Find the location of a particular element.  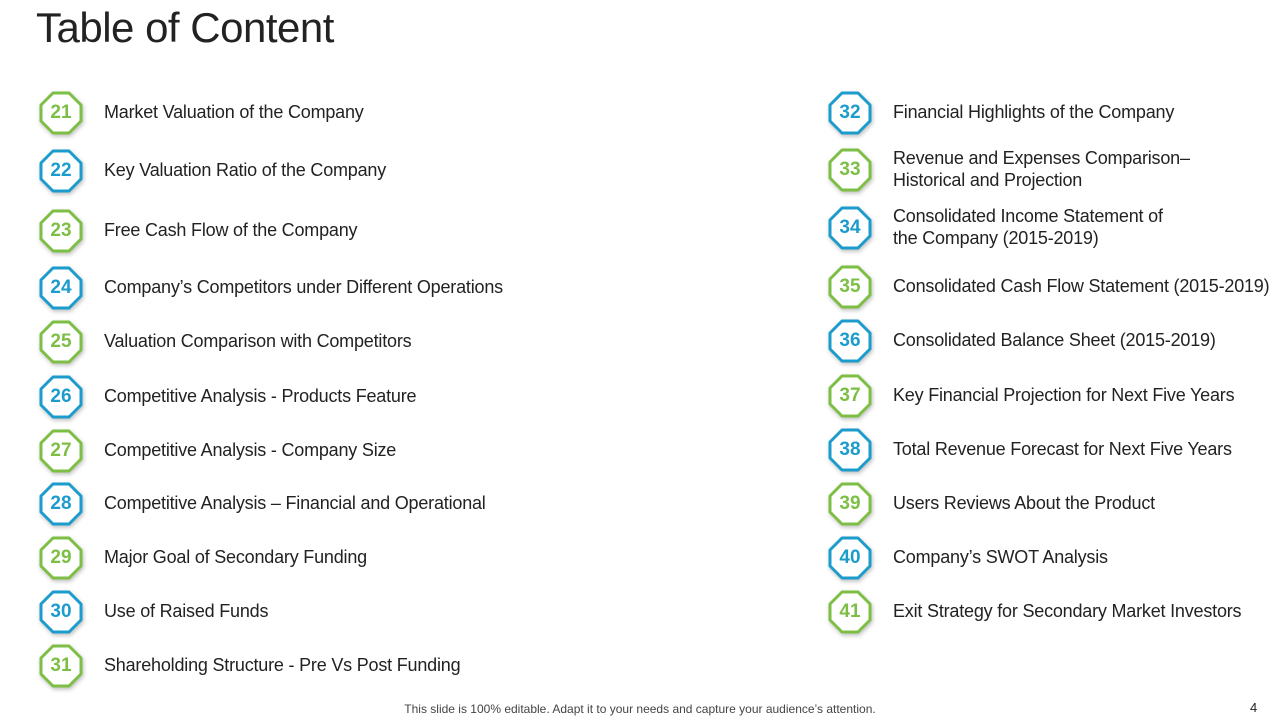

item-number: 25 is located at coordinates (61, 341).